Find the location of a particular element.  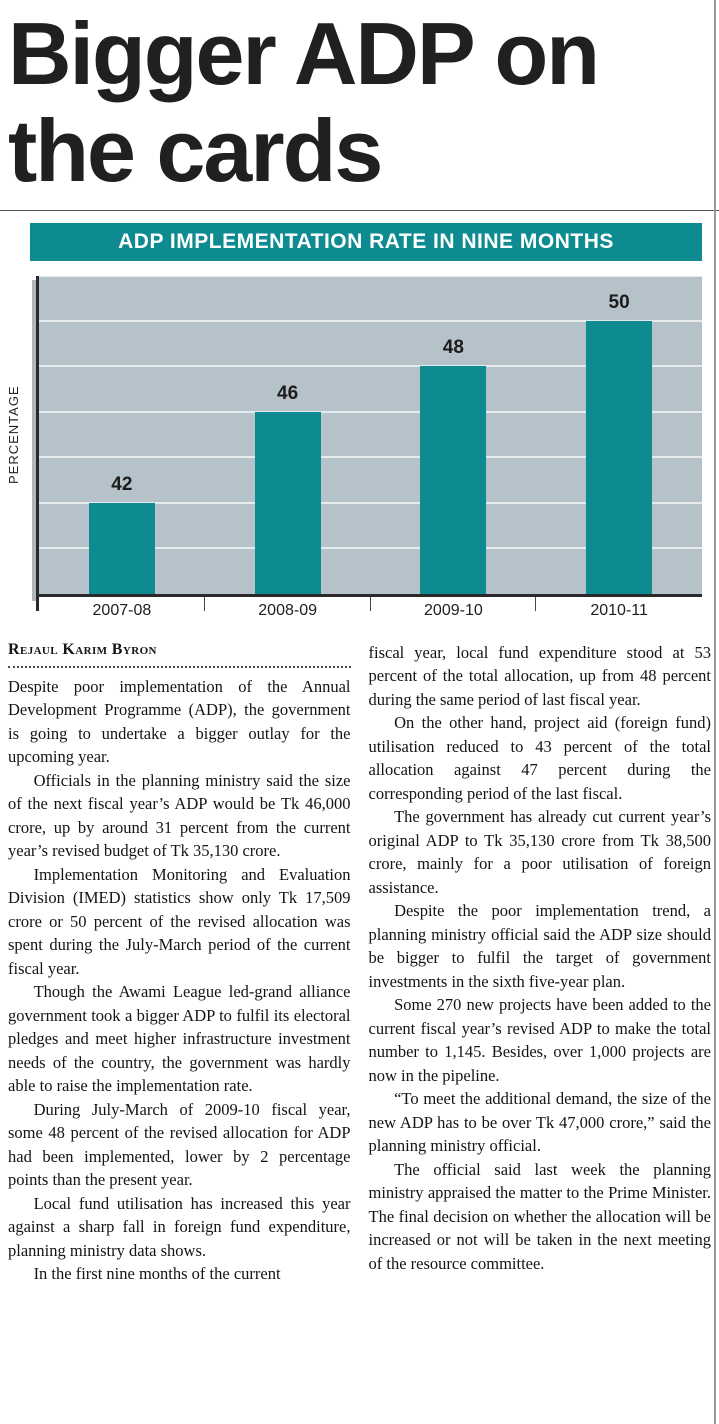

x-axis-tick-label: 2007-08 is located at coordinates (122, 611).